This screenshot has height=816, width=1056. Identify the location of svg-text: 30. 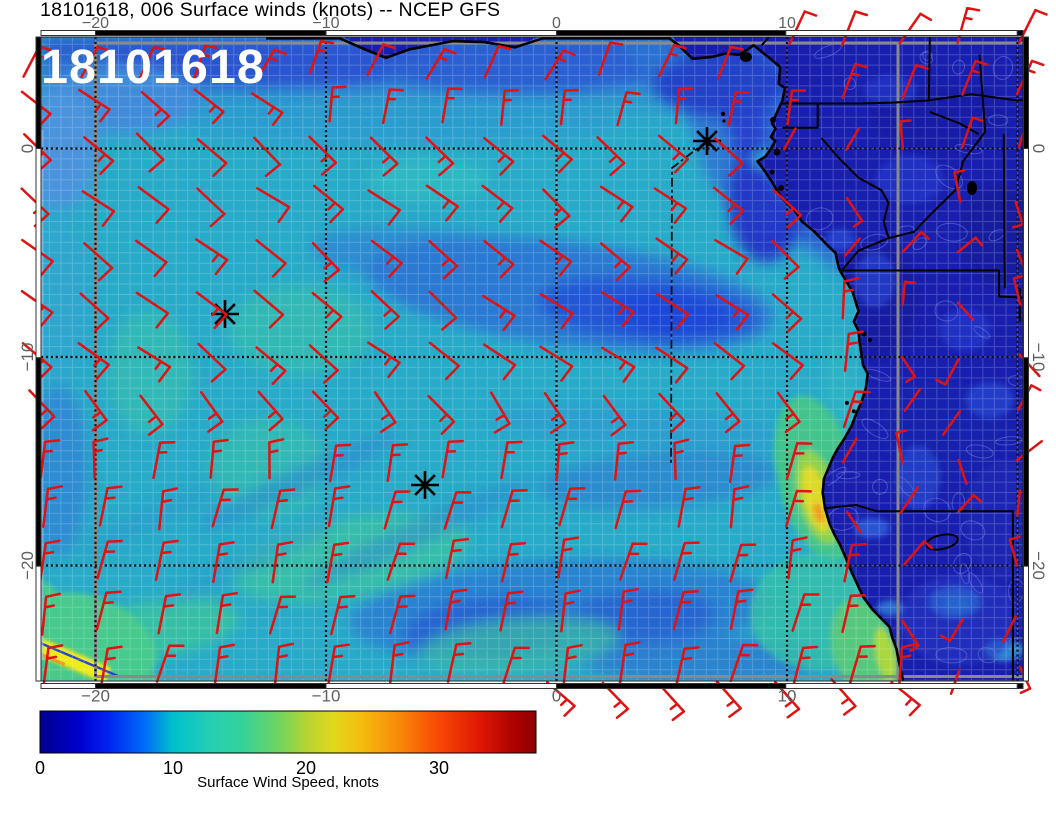
(439, 768).